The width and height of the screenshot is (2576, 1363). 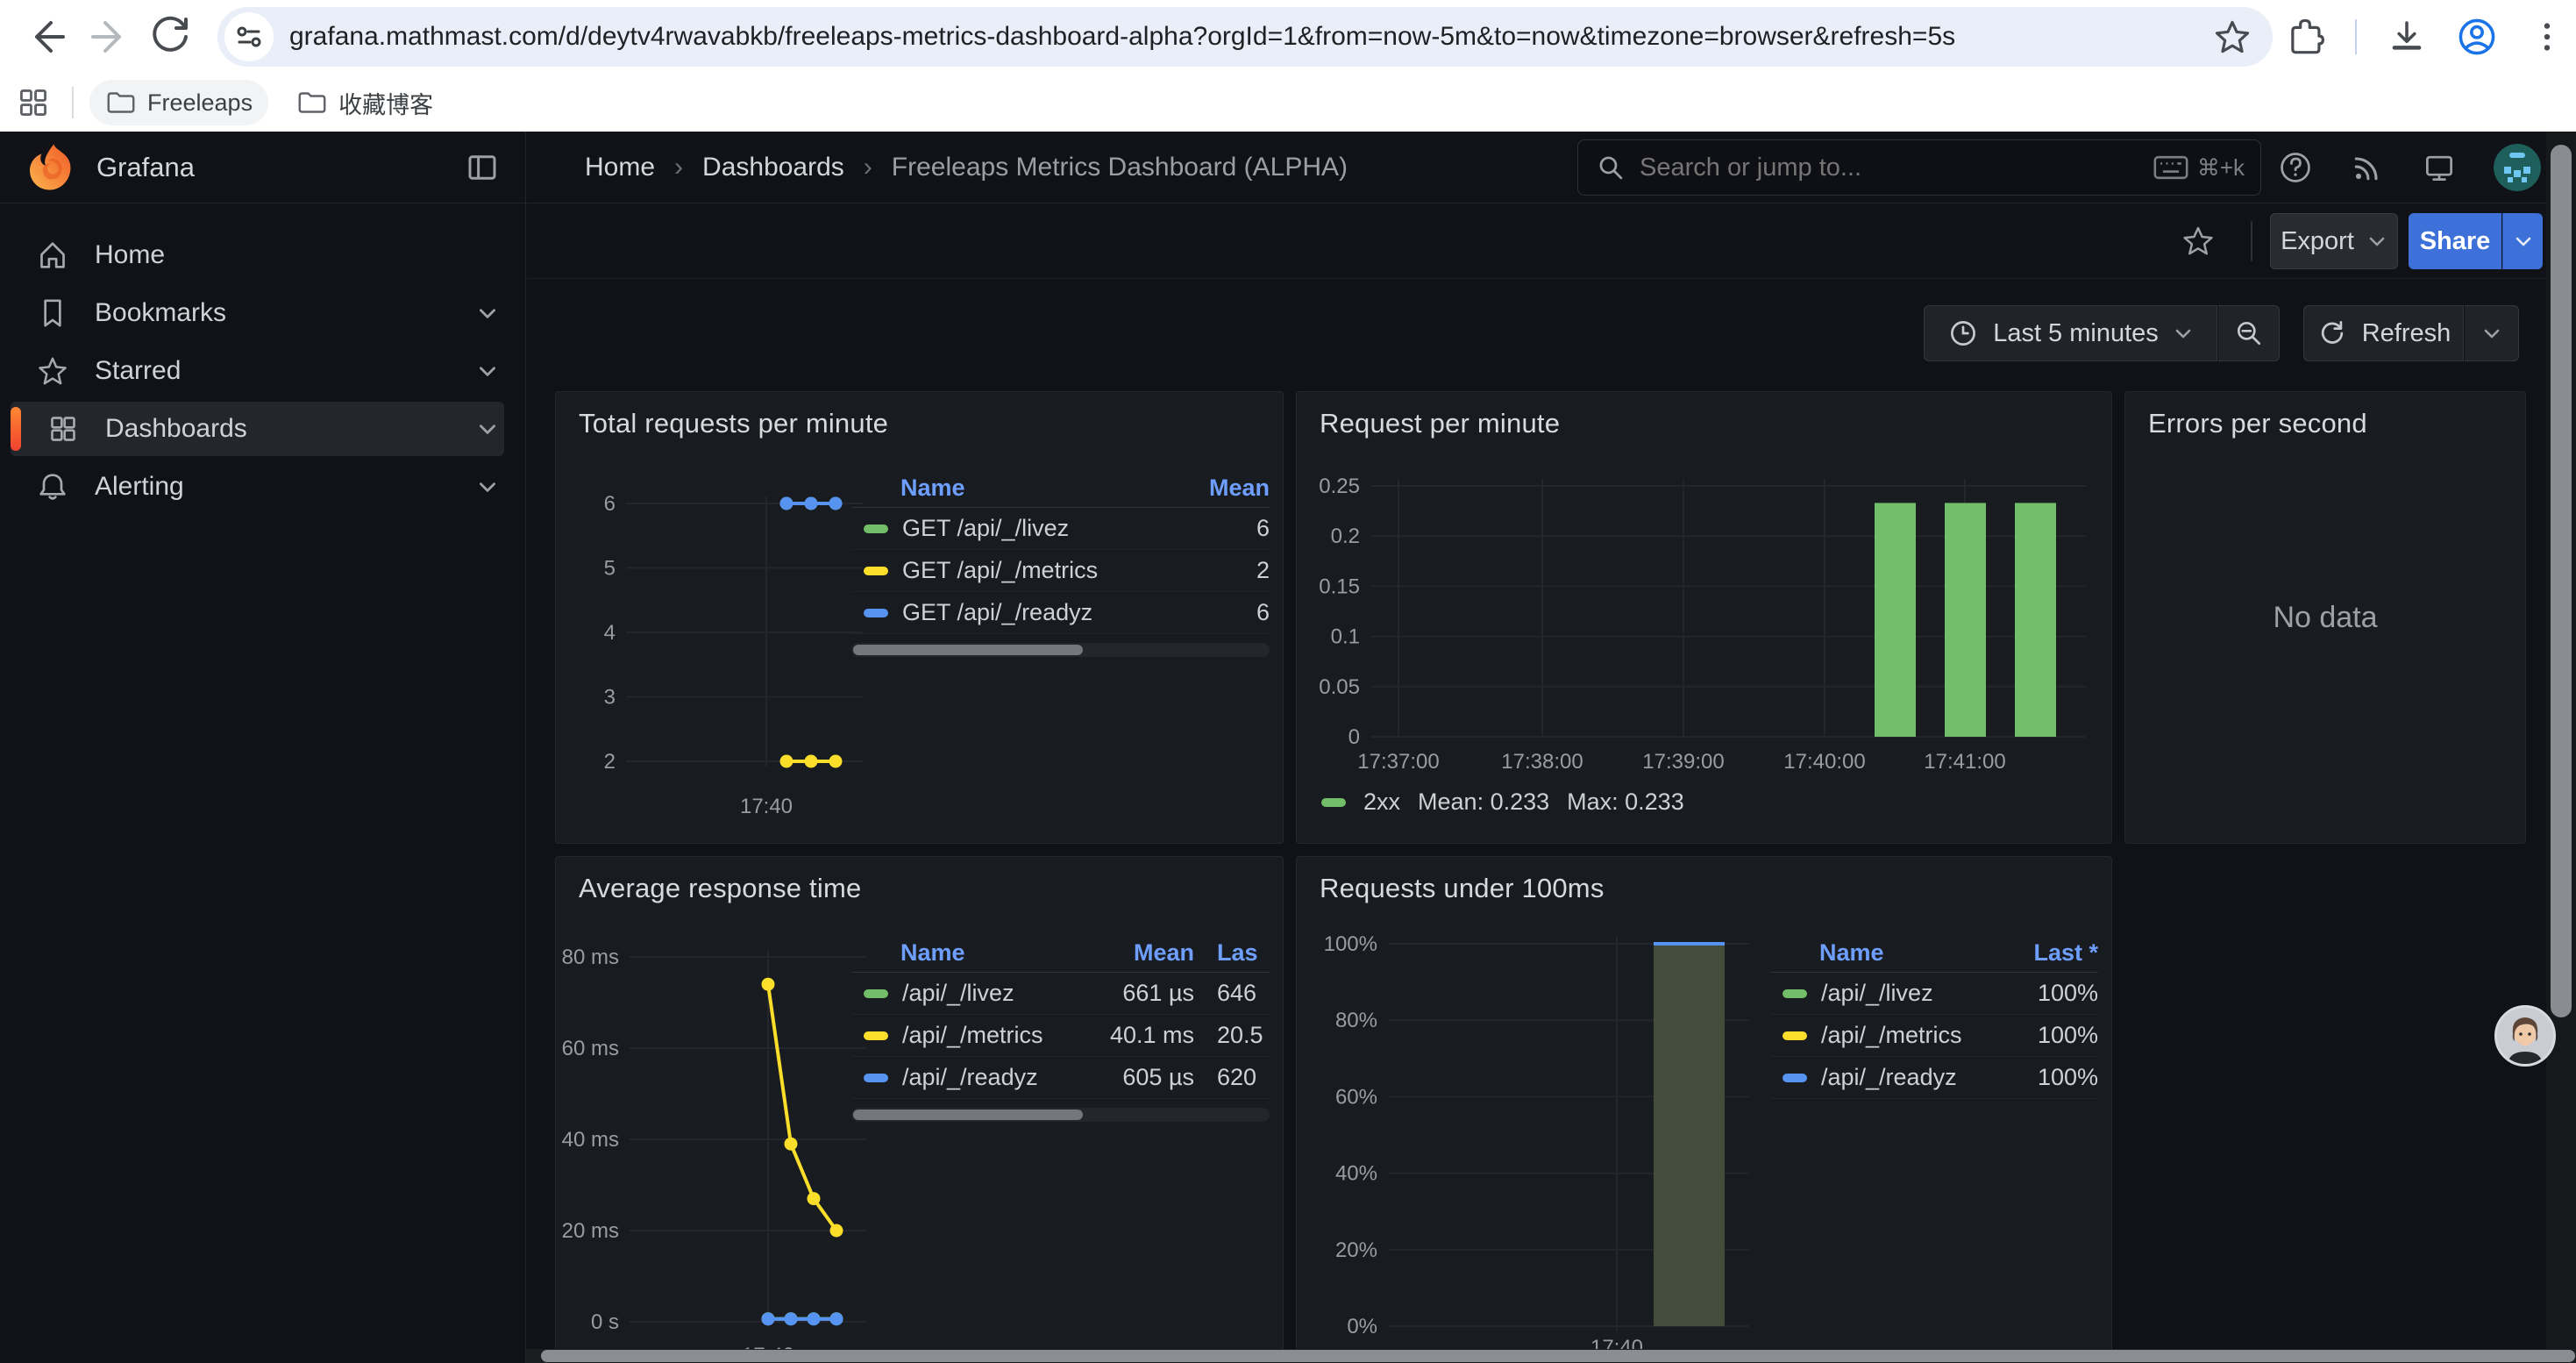 I want to click on series-name: 2xx, so click(x=1382, y=802).